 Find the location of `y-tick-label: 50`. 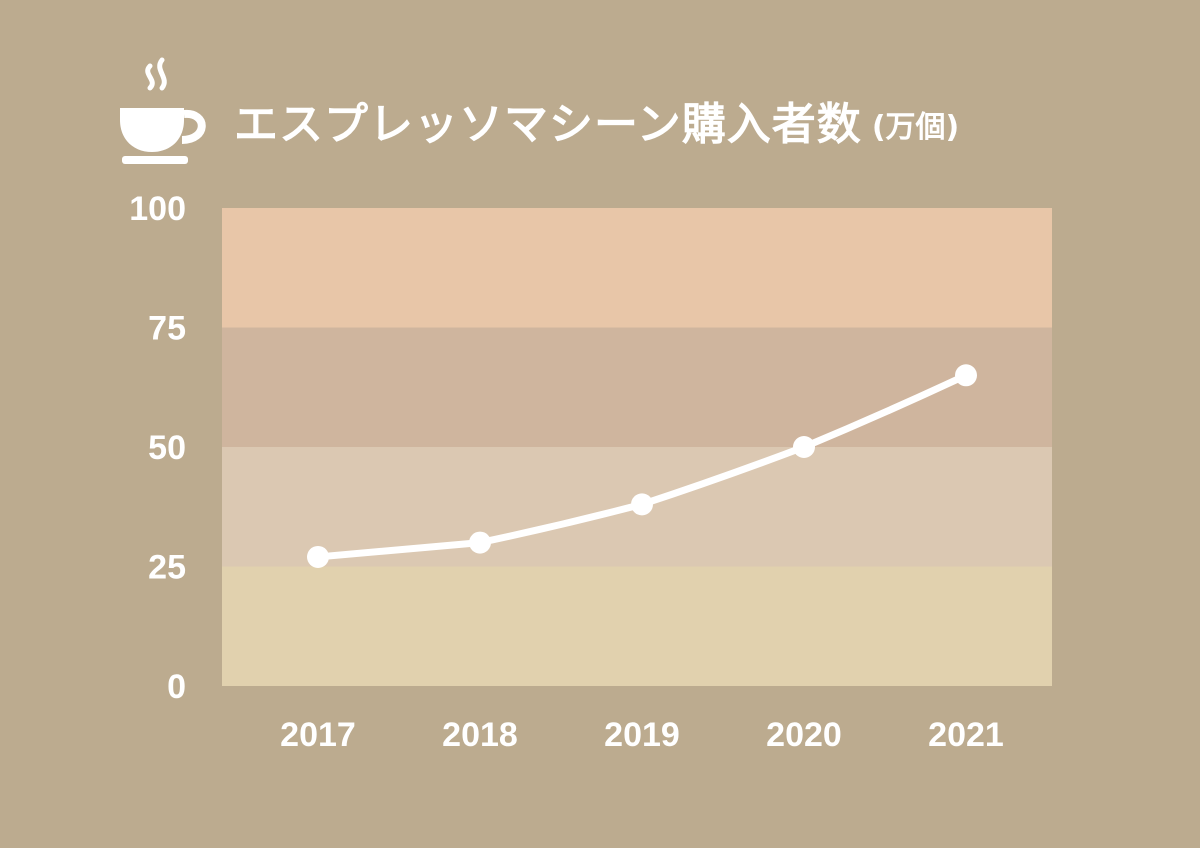

y-tick-label: 50 is located at coordinates (167, 448).